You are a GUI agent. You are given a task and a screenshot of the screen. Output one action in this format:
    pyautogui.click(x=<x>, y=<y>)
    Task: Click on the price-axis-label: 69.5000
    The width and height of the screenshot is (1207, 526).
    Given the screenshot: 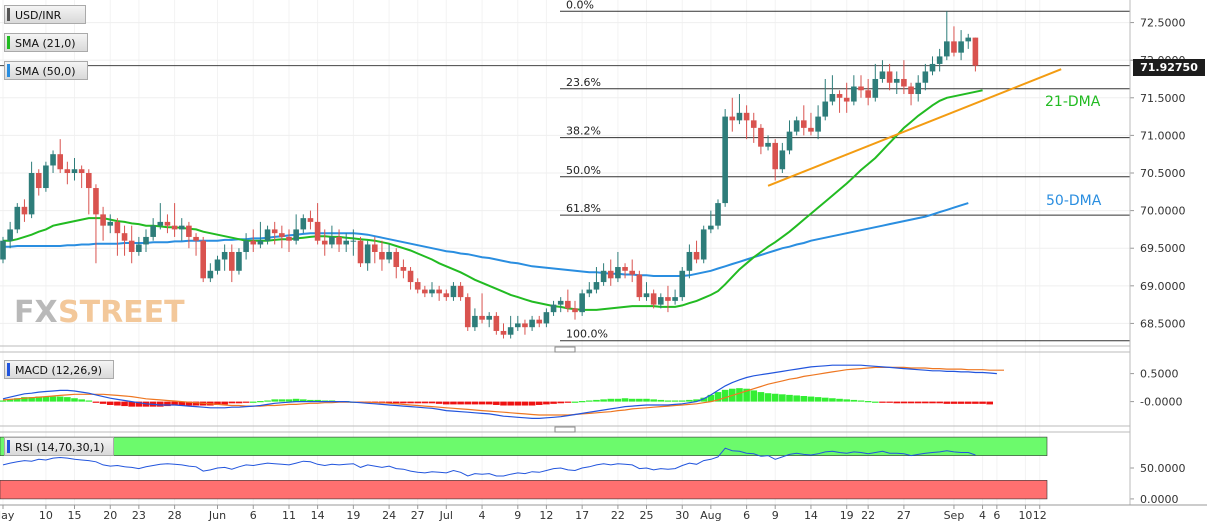 What is the action you would take?
    pyautogui.click(x=1163, y=248)
    